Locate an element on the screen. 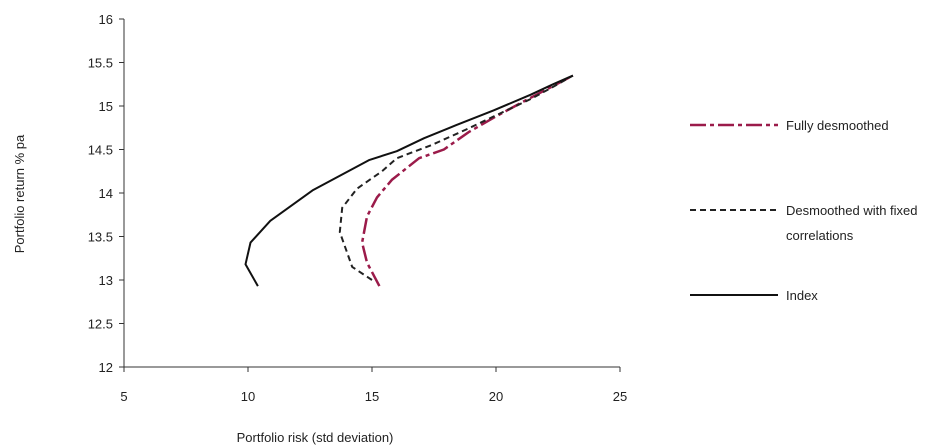  y-tick-label: 15 is located at coordinates (106, 106).